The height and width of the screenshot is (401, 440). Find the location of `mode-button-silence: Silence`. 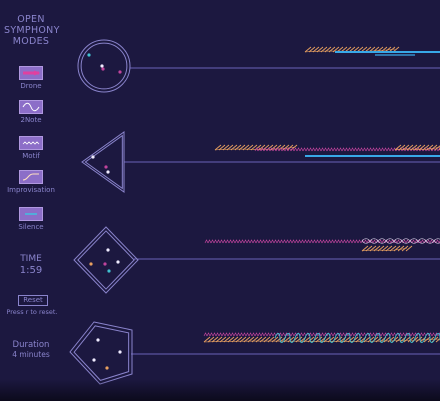

mode-button-silence: Silence is located at coordinates (31, 219).